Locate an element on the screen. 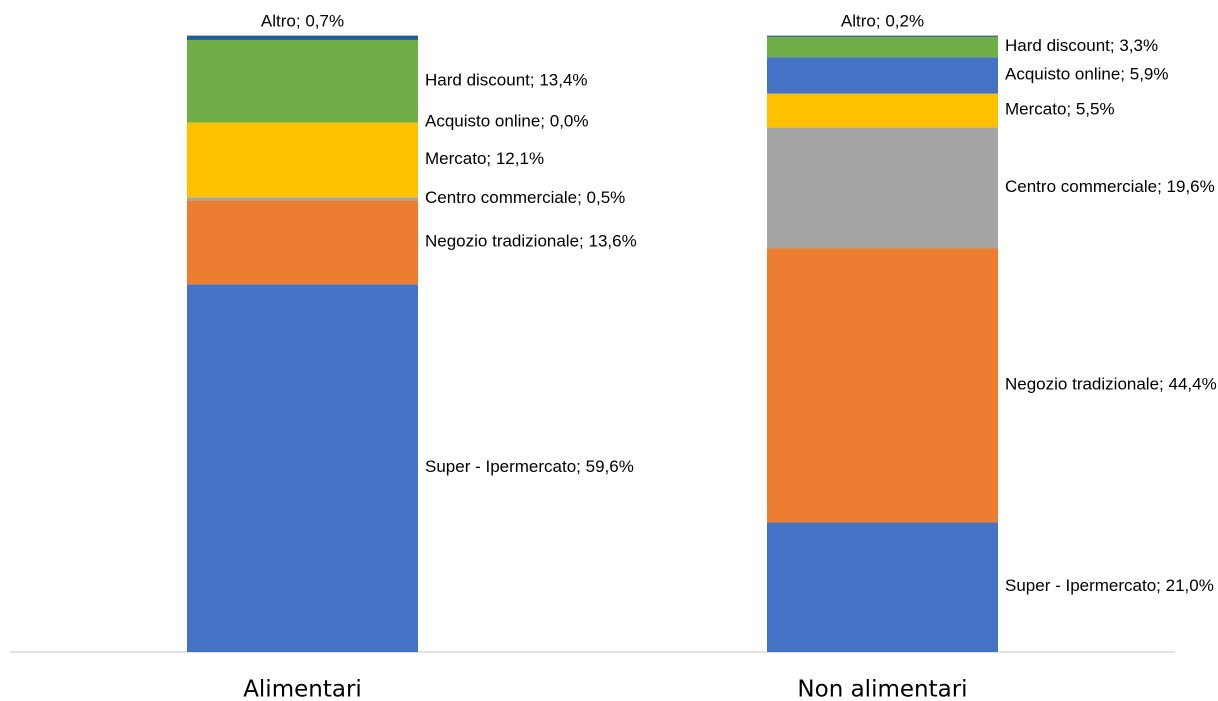 Image resolution: width=1218 pixels, height=701 pixels. data-label: Negozio tradizionale; 44,4% is located at coordinates (1111, 384).